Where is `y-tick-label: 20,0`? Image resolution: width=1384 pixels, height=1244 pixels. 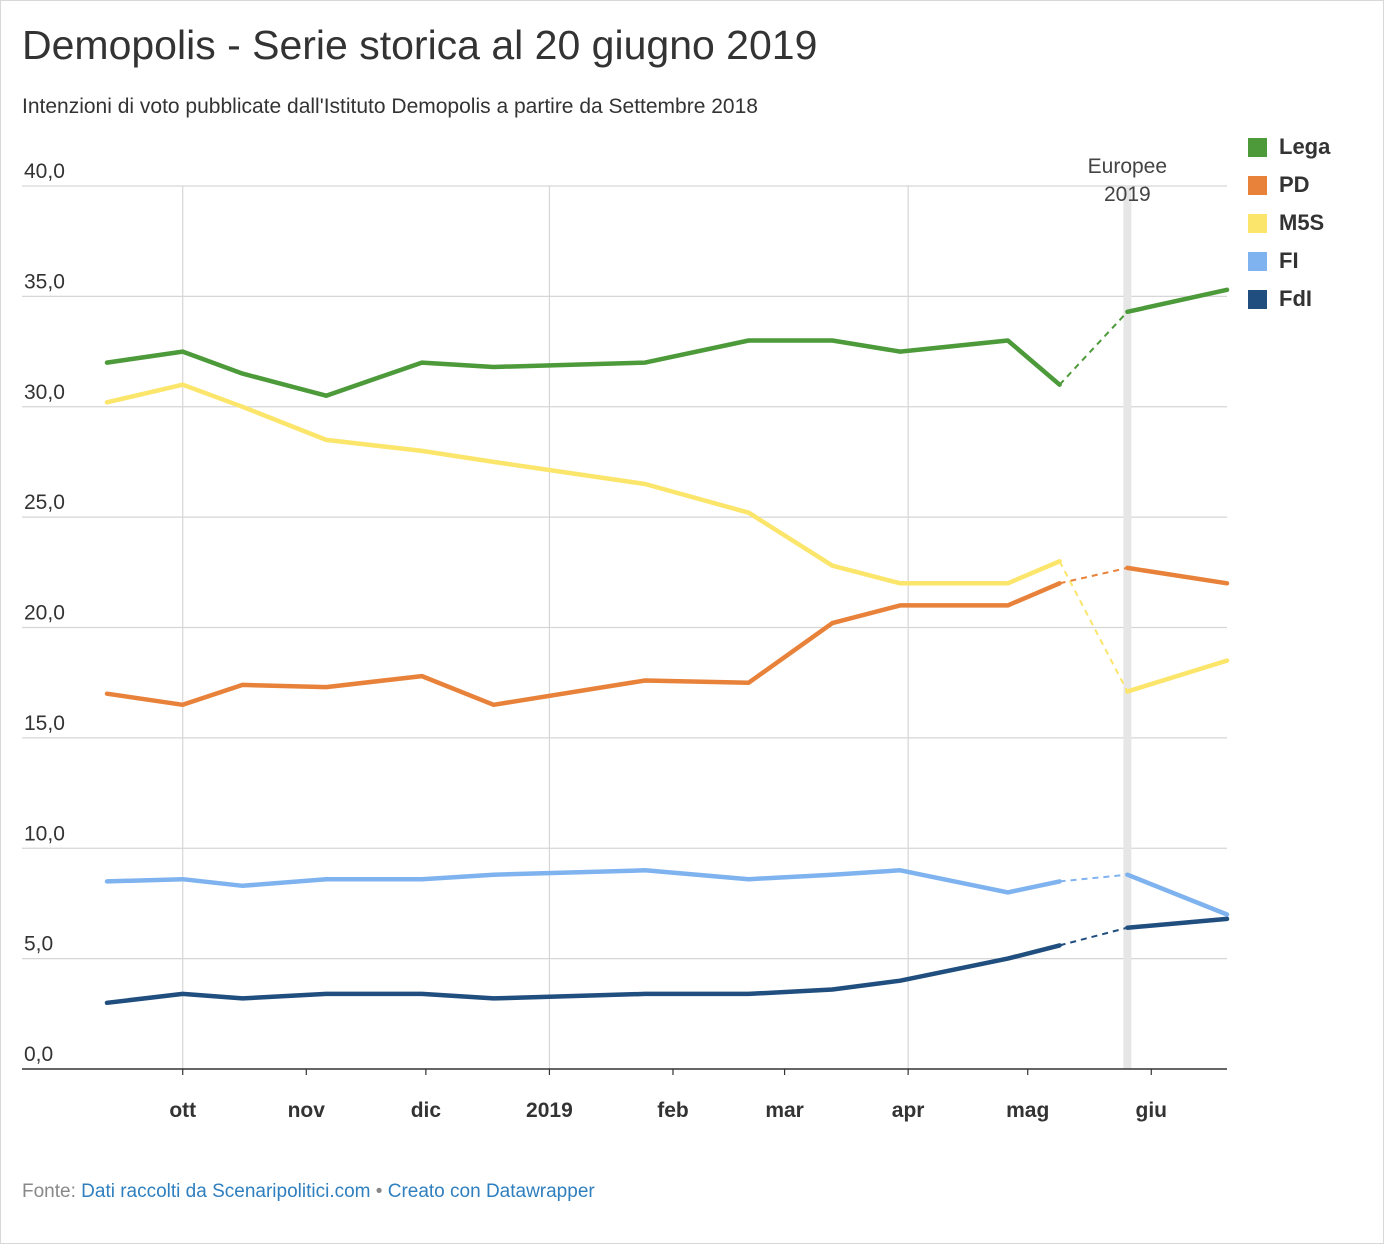
y-tick-label: 20,0 is located at coordinates (44, 613).